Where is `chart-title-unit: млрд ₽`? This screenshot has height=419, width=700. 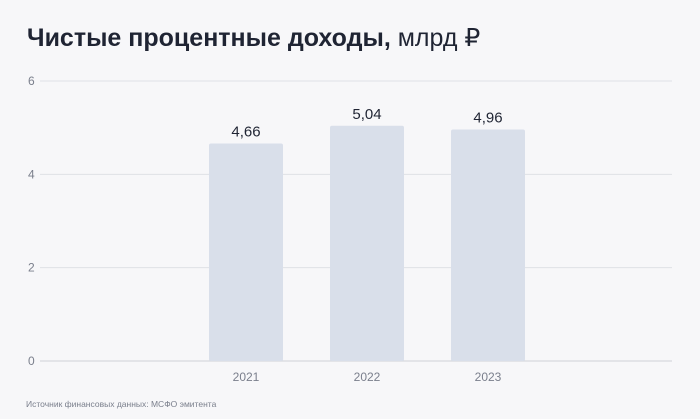 chart-title-unit: млрд ₽ is located at coordinates (439, 38).